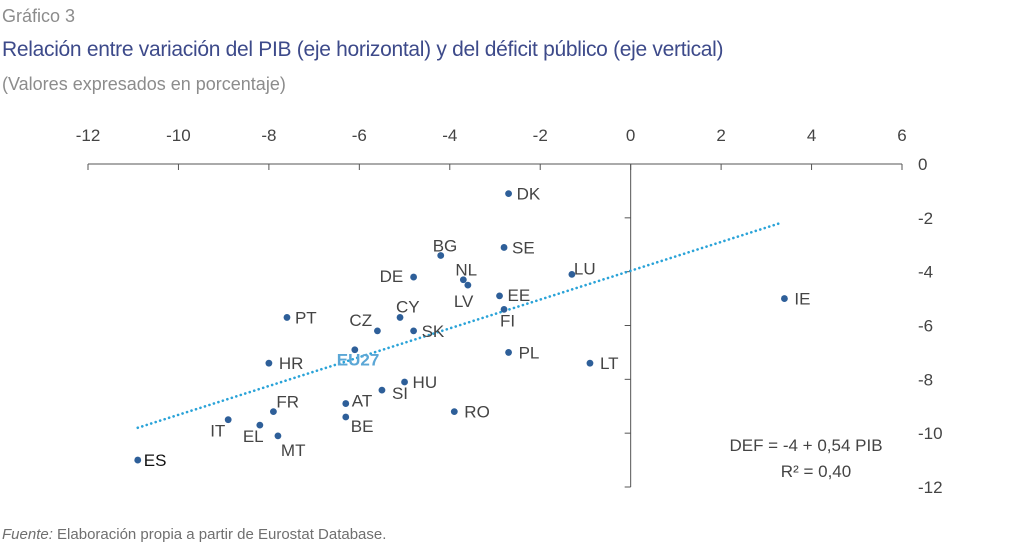 The image size is (1024, 559). Describe the element at coordinates (449, 135) in the screenshot. I see `x-tick-label: -4` at that location.